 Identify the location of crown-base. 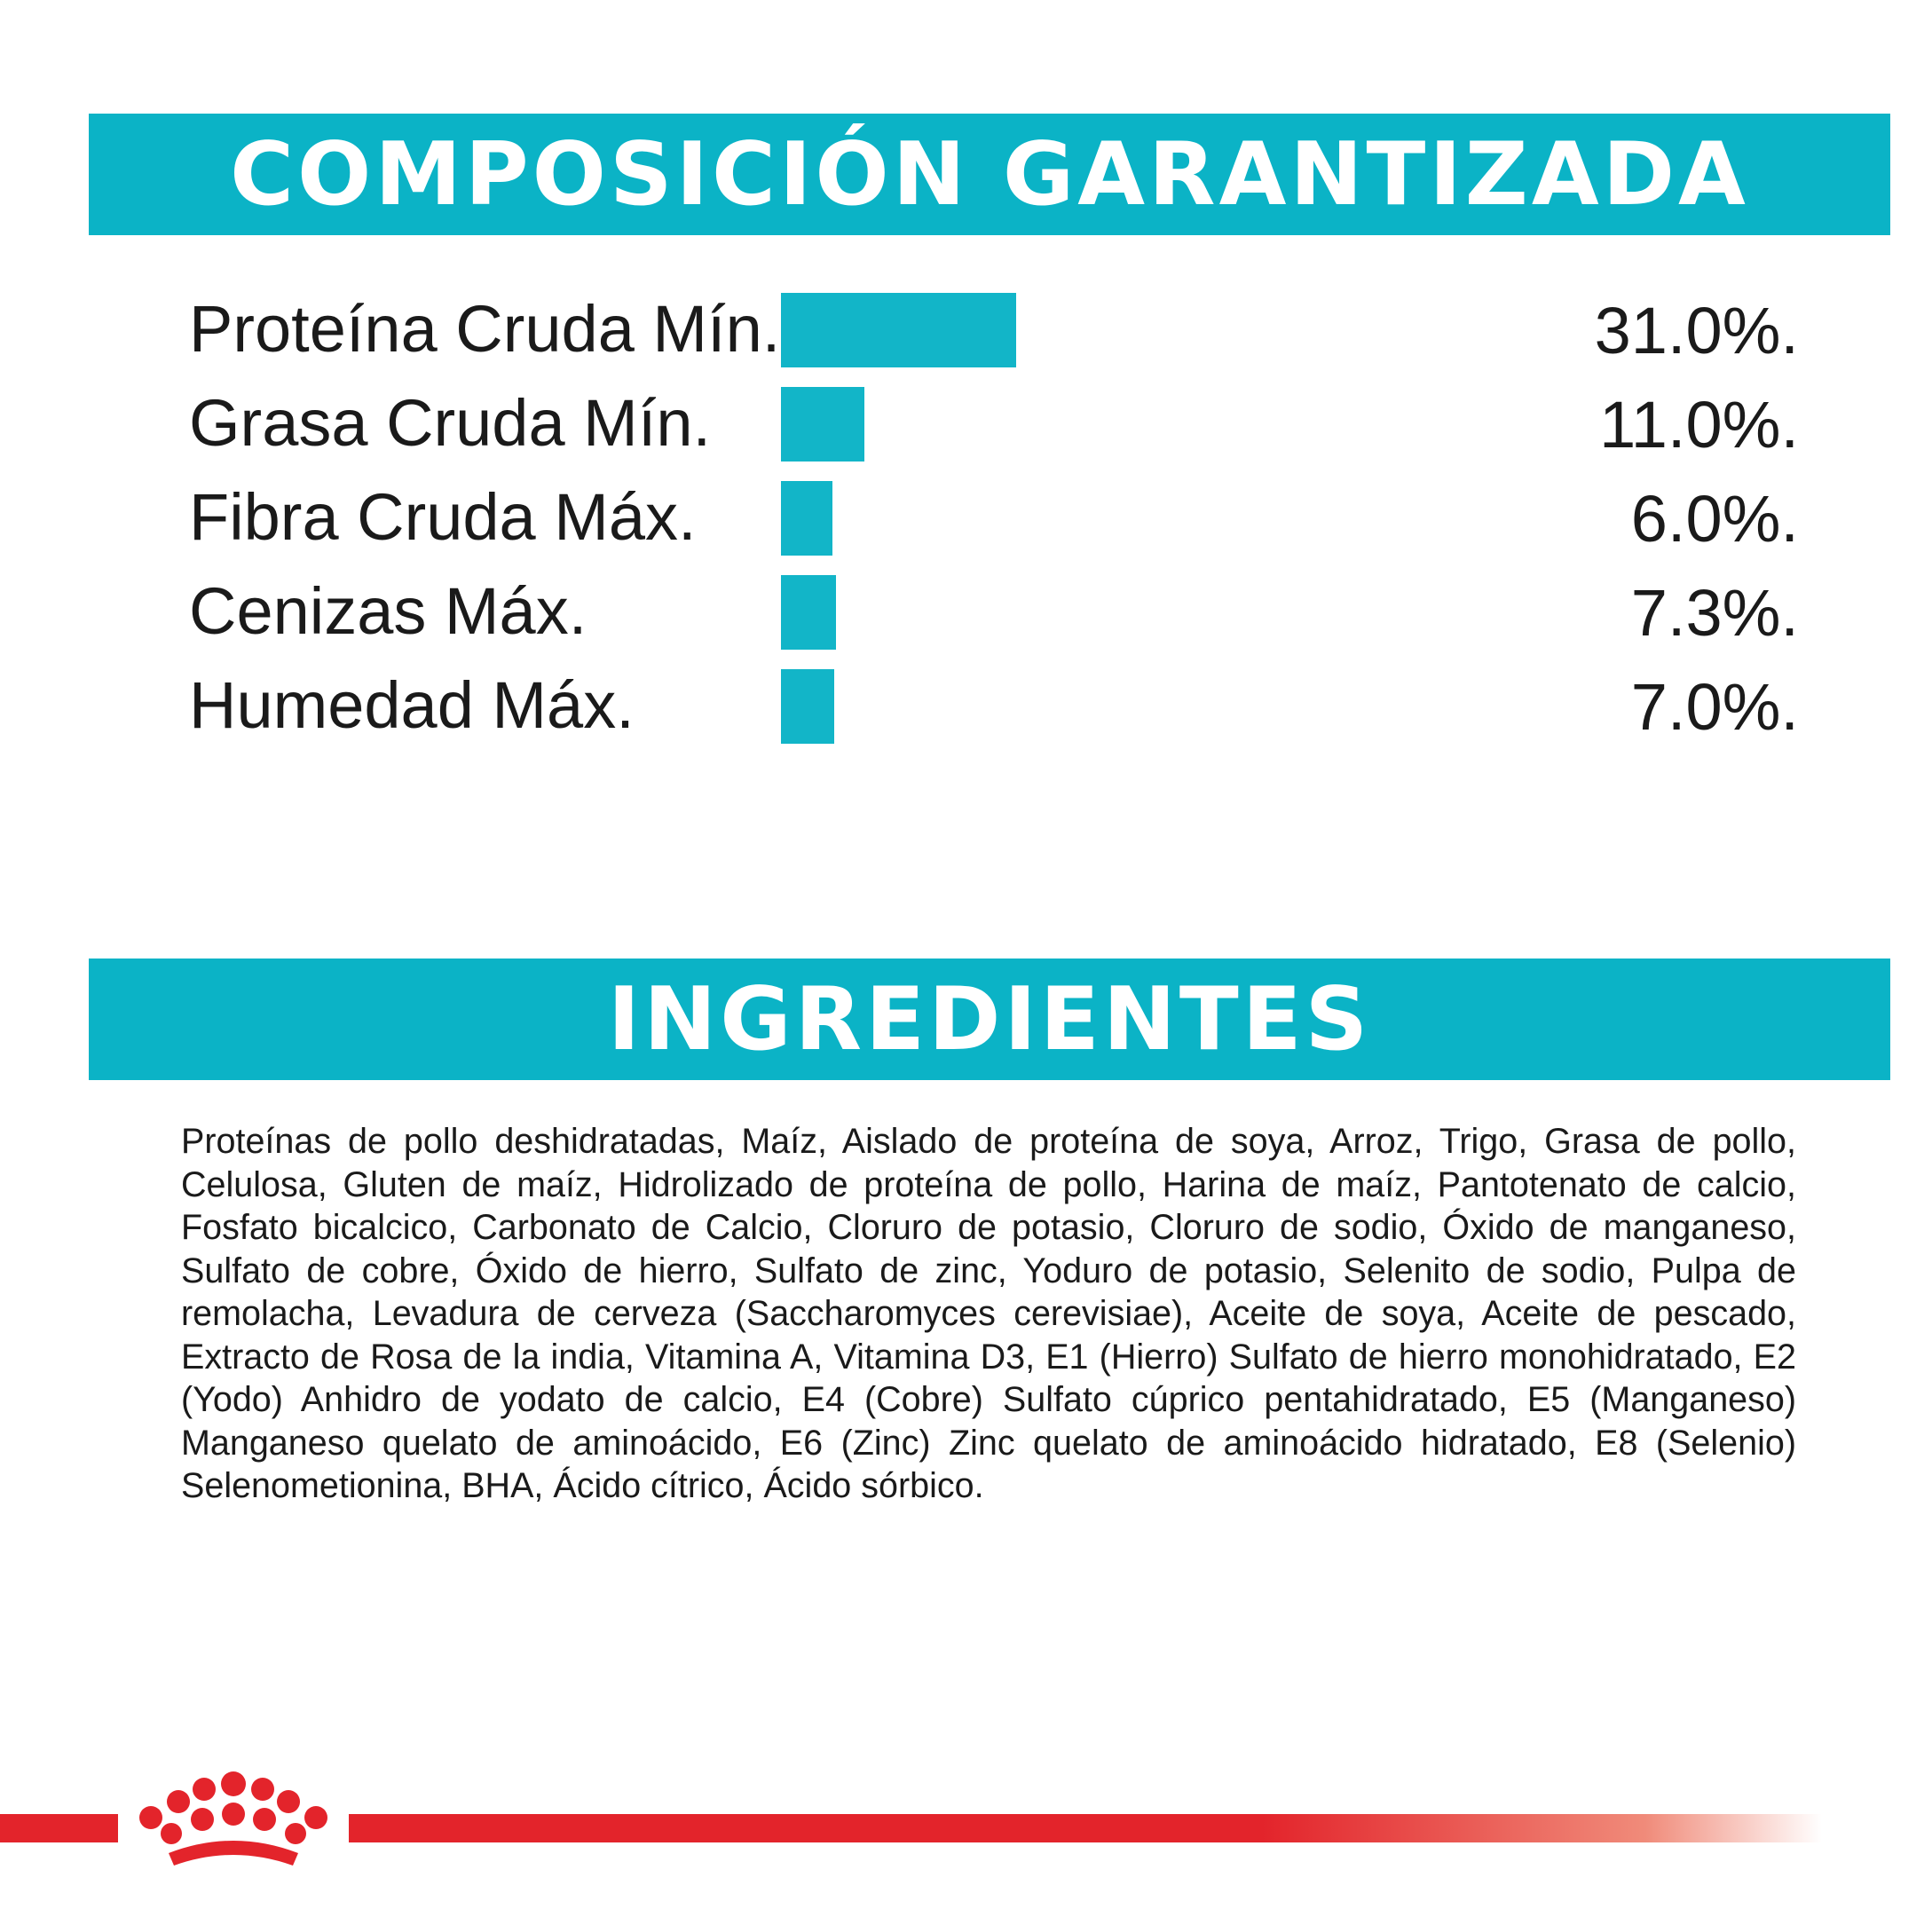
(233, 1853).